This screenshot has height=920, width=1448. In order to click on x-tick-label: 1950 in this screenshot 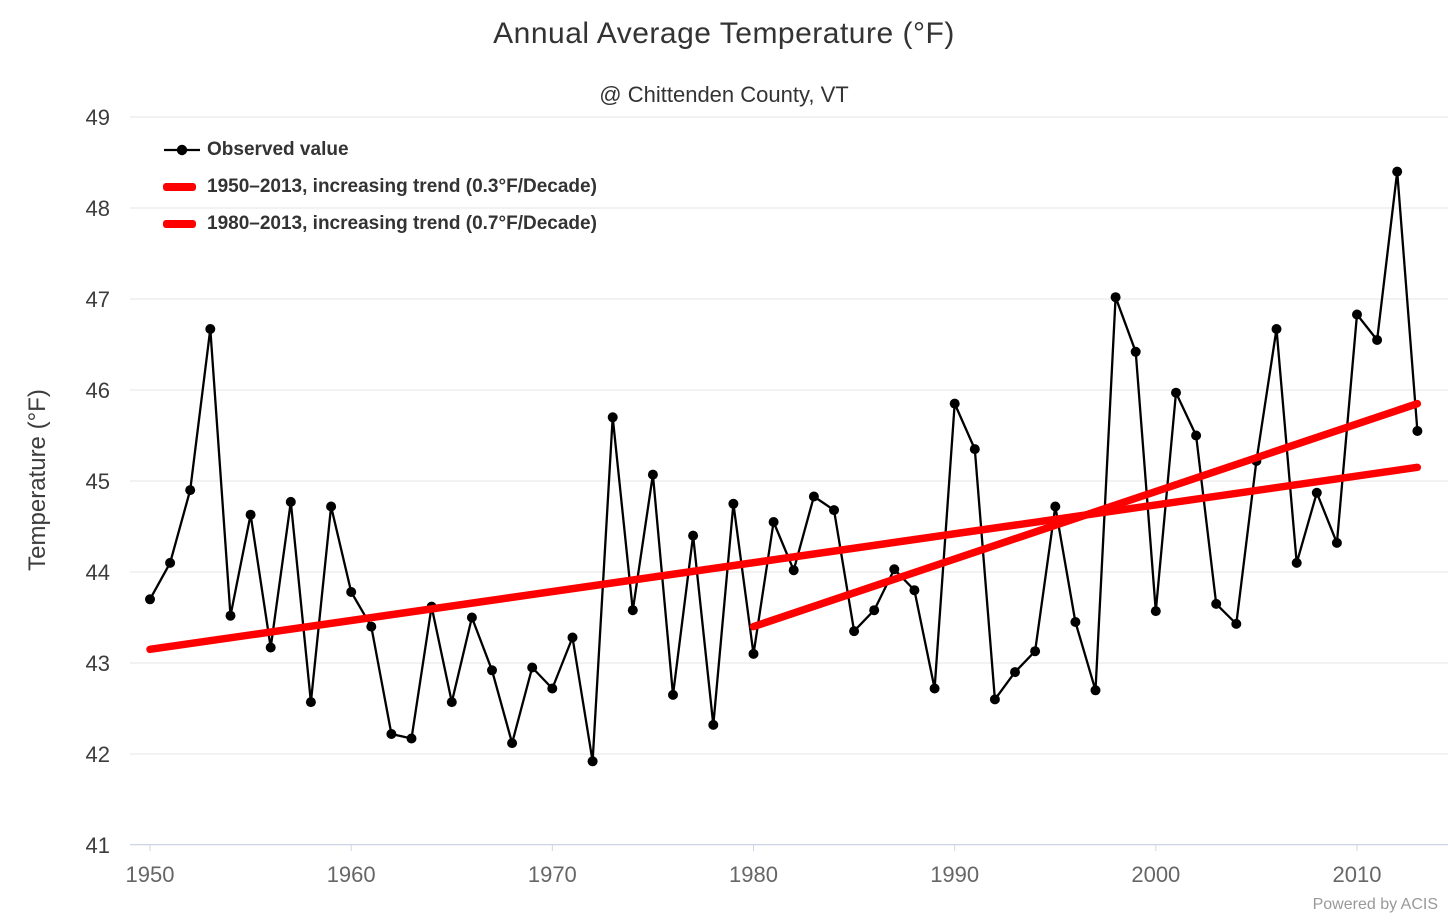, I will do `click(150, 874)`.